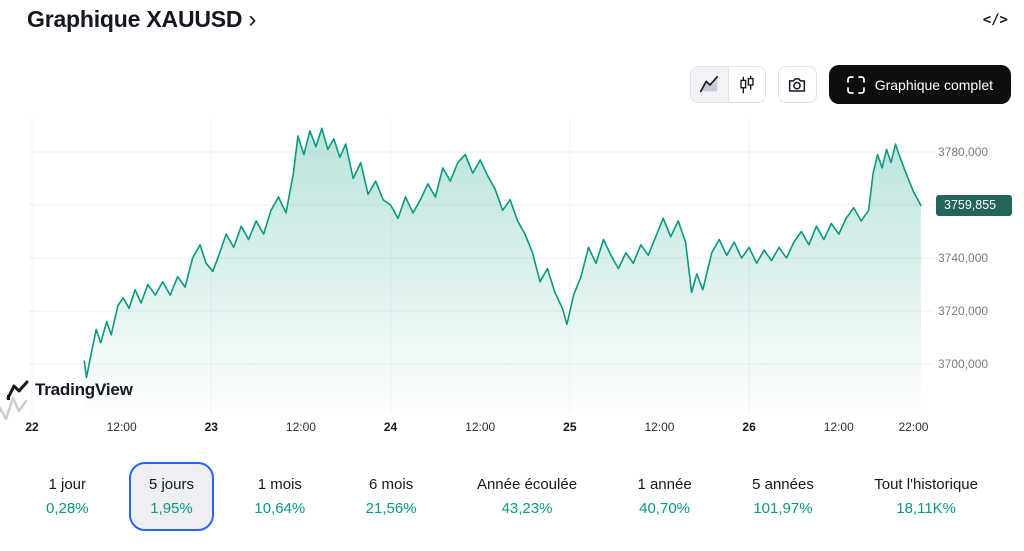  What do you see at coordinates (279, 496) in the screenshot?
I see `range-button-1-mois: 1 mois 10,64%` at bounding box center [279, 496].